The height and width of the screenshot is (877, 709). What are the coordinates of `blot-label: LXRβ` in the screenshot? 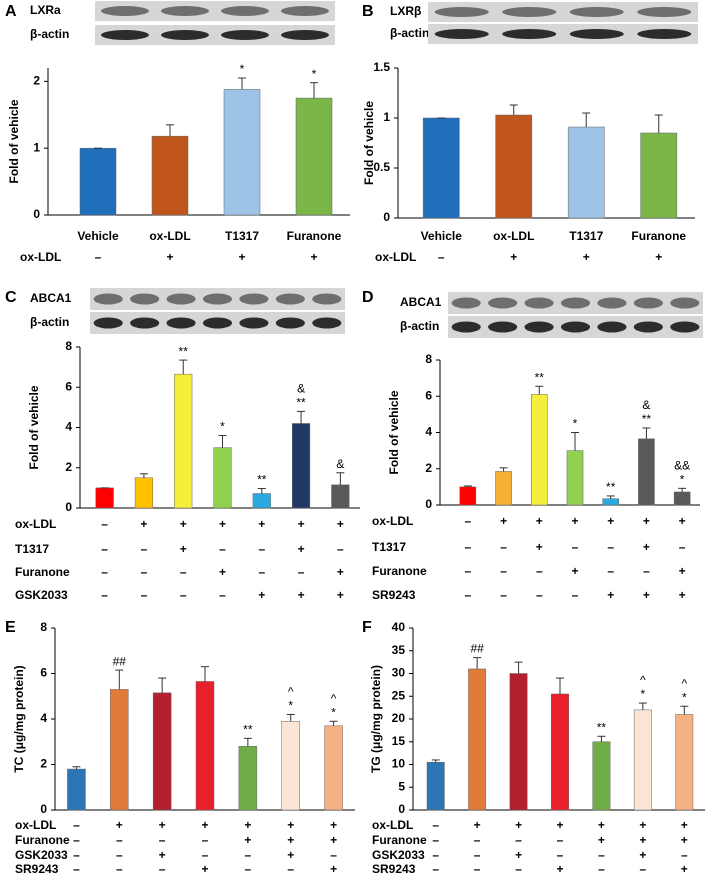 It's located at (405, 11).